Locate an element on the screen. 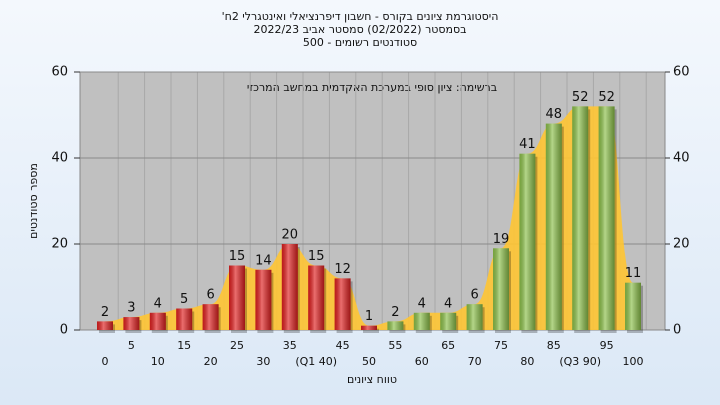  x-tick-label: 45 is located at coordinates (343, 345).